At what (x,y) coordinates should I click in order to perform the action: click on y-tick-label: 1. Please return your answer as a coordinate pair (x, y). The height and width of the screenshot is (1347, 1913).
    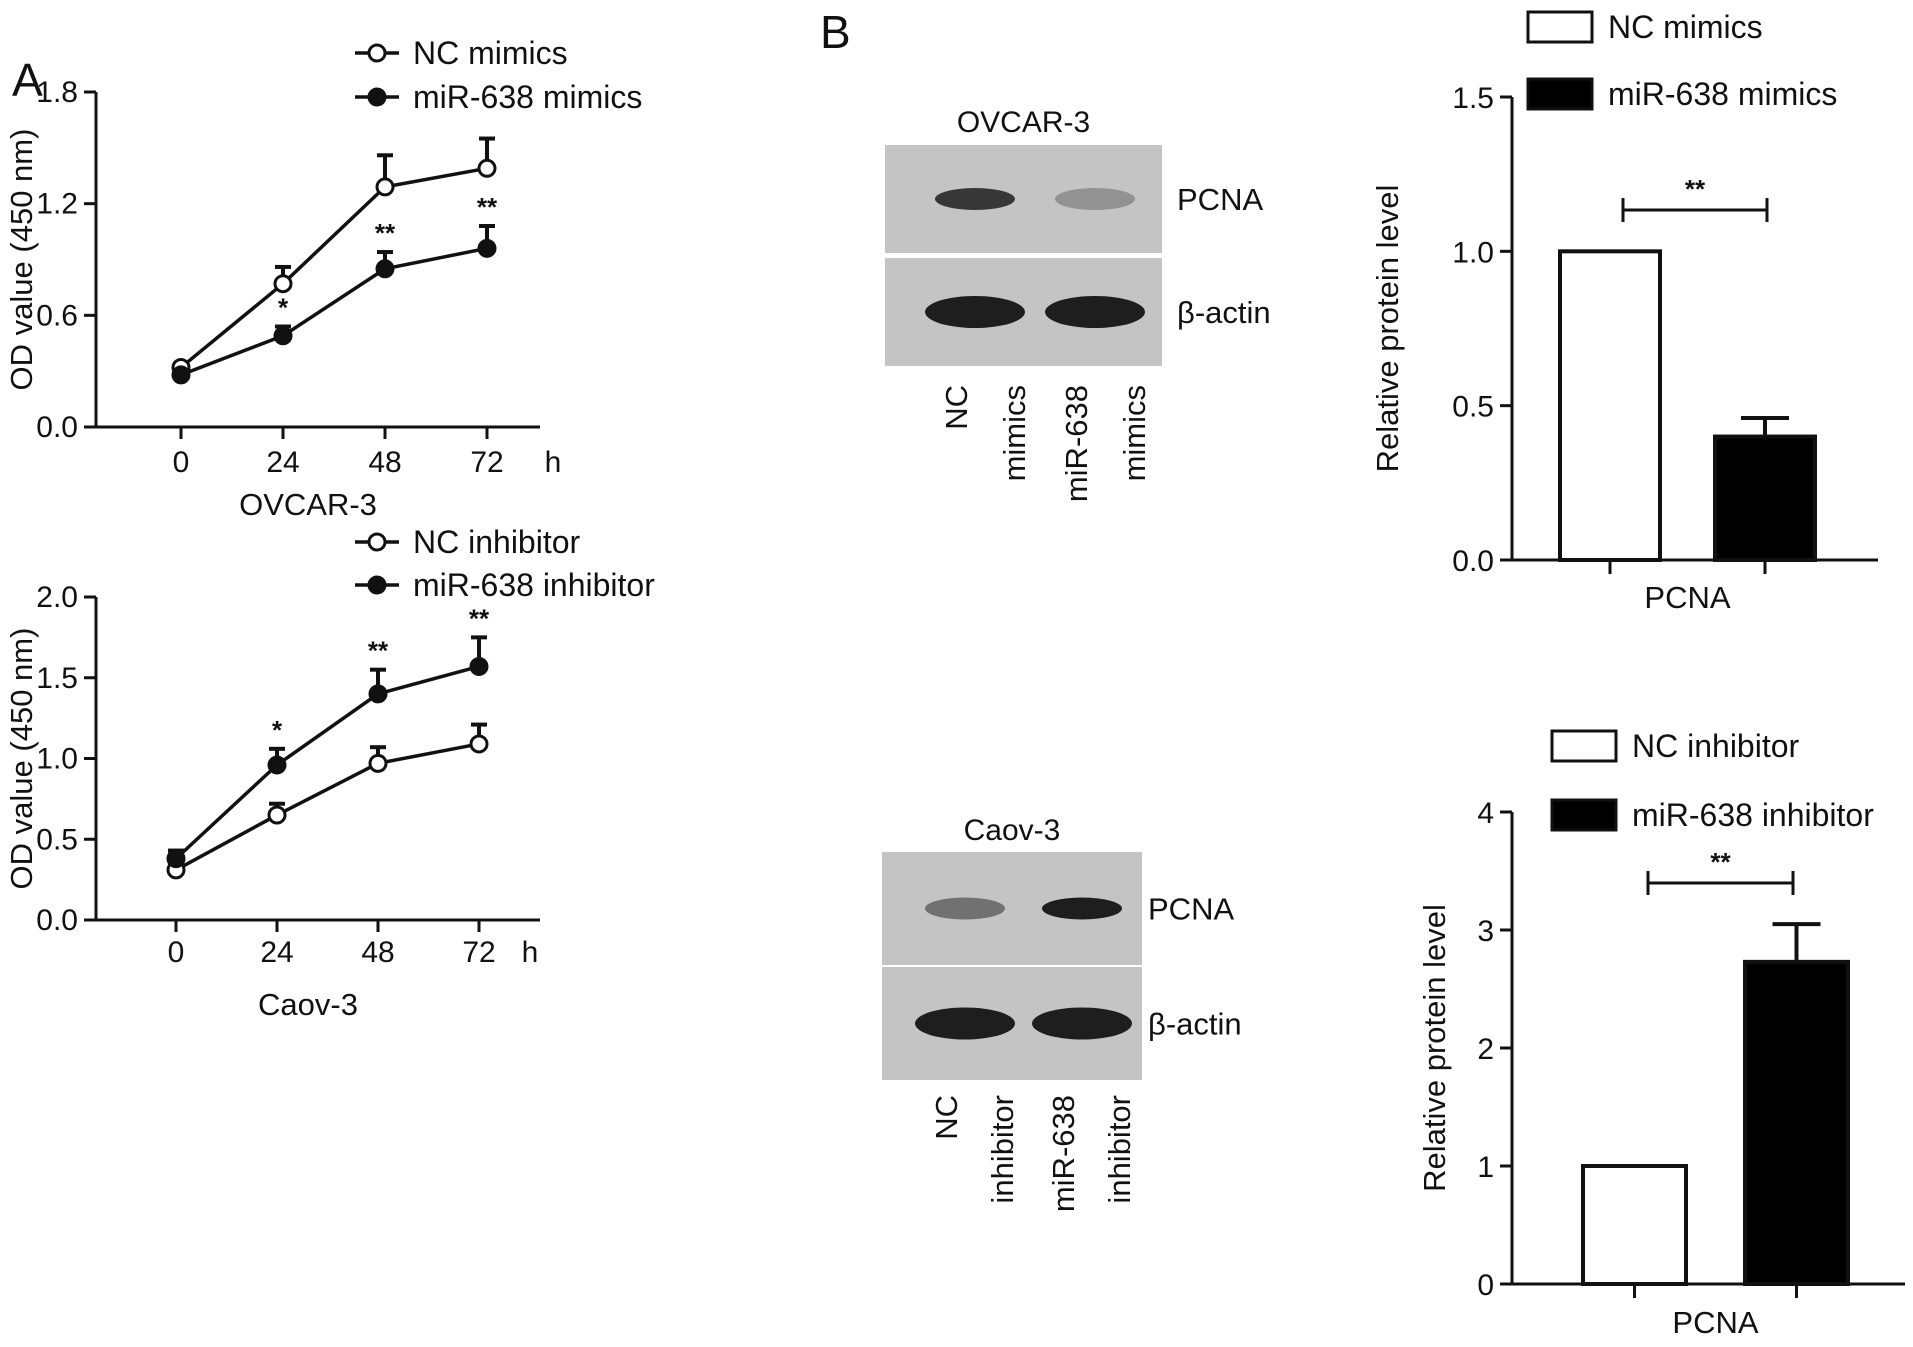
    Looking at the image, I should click on (1485, 1167).